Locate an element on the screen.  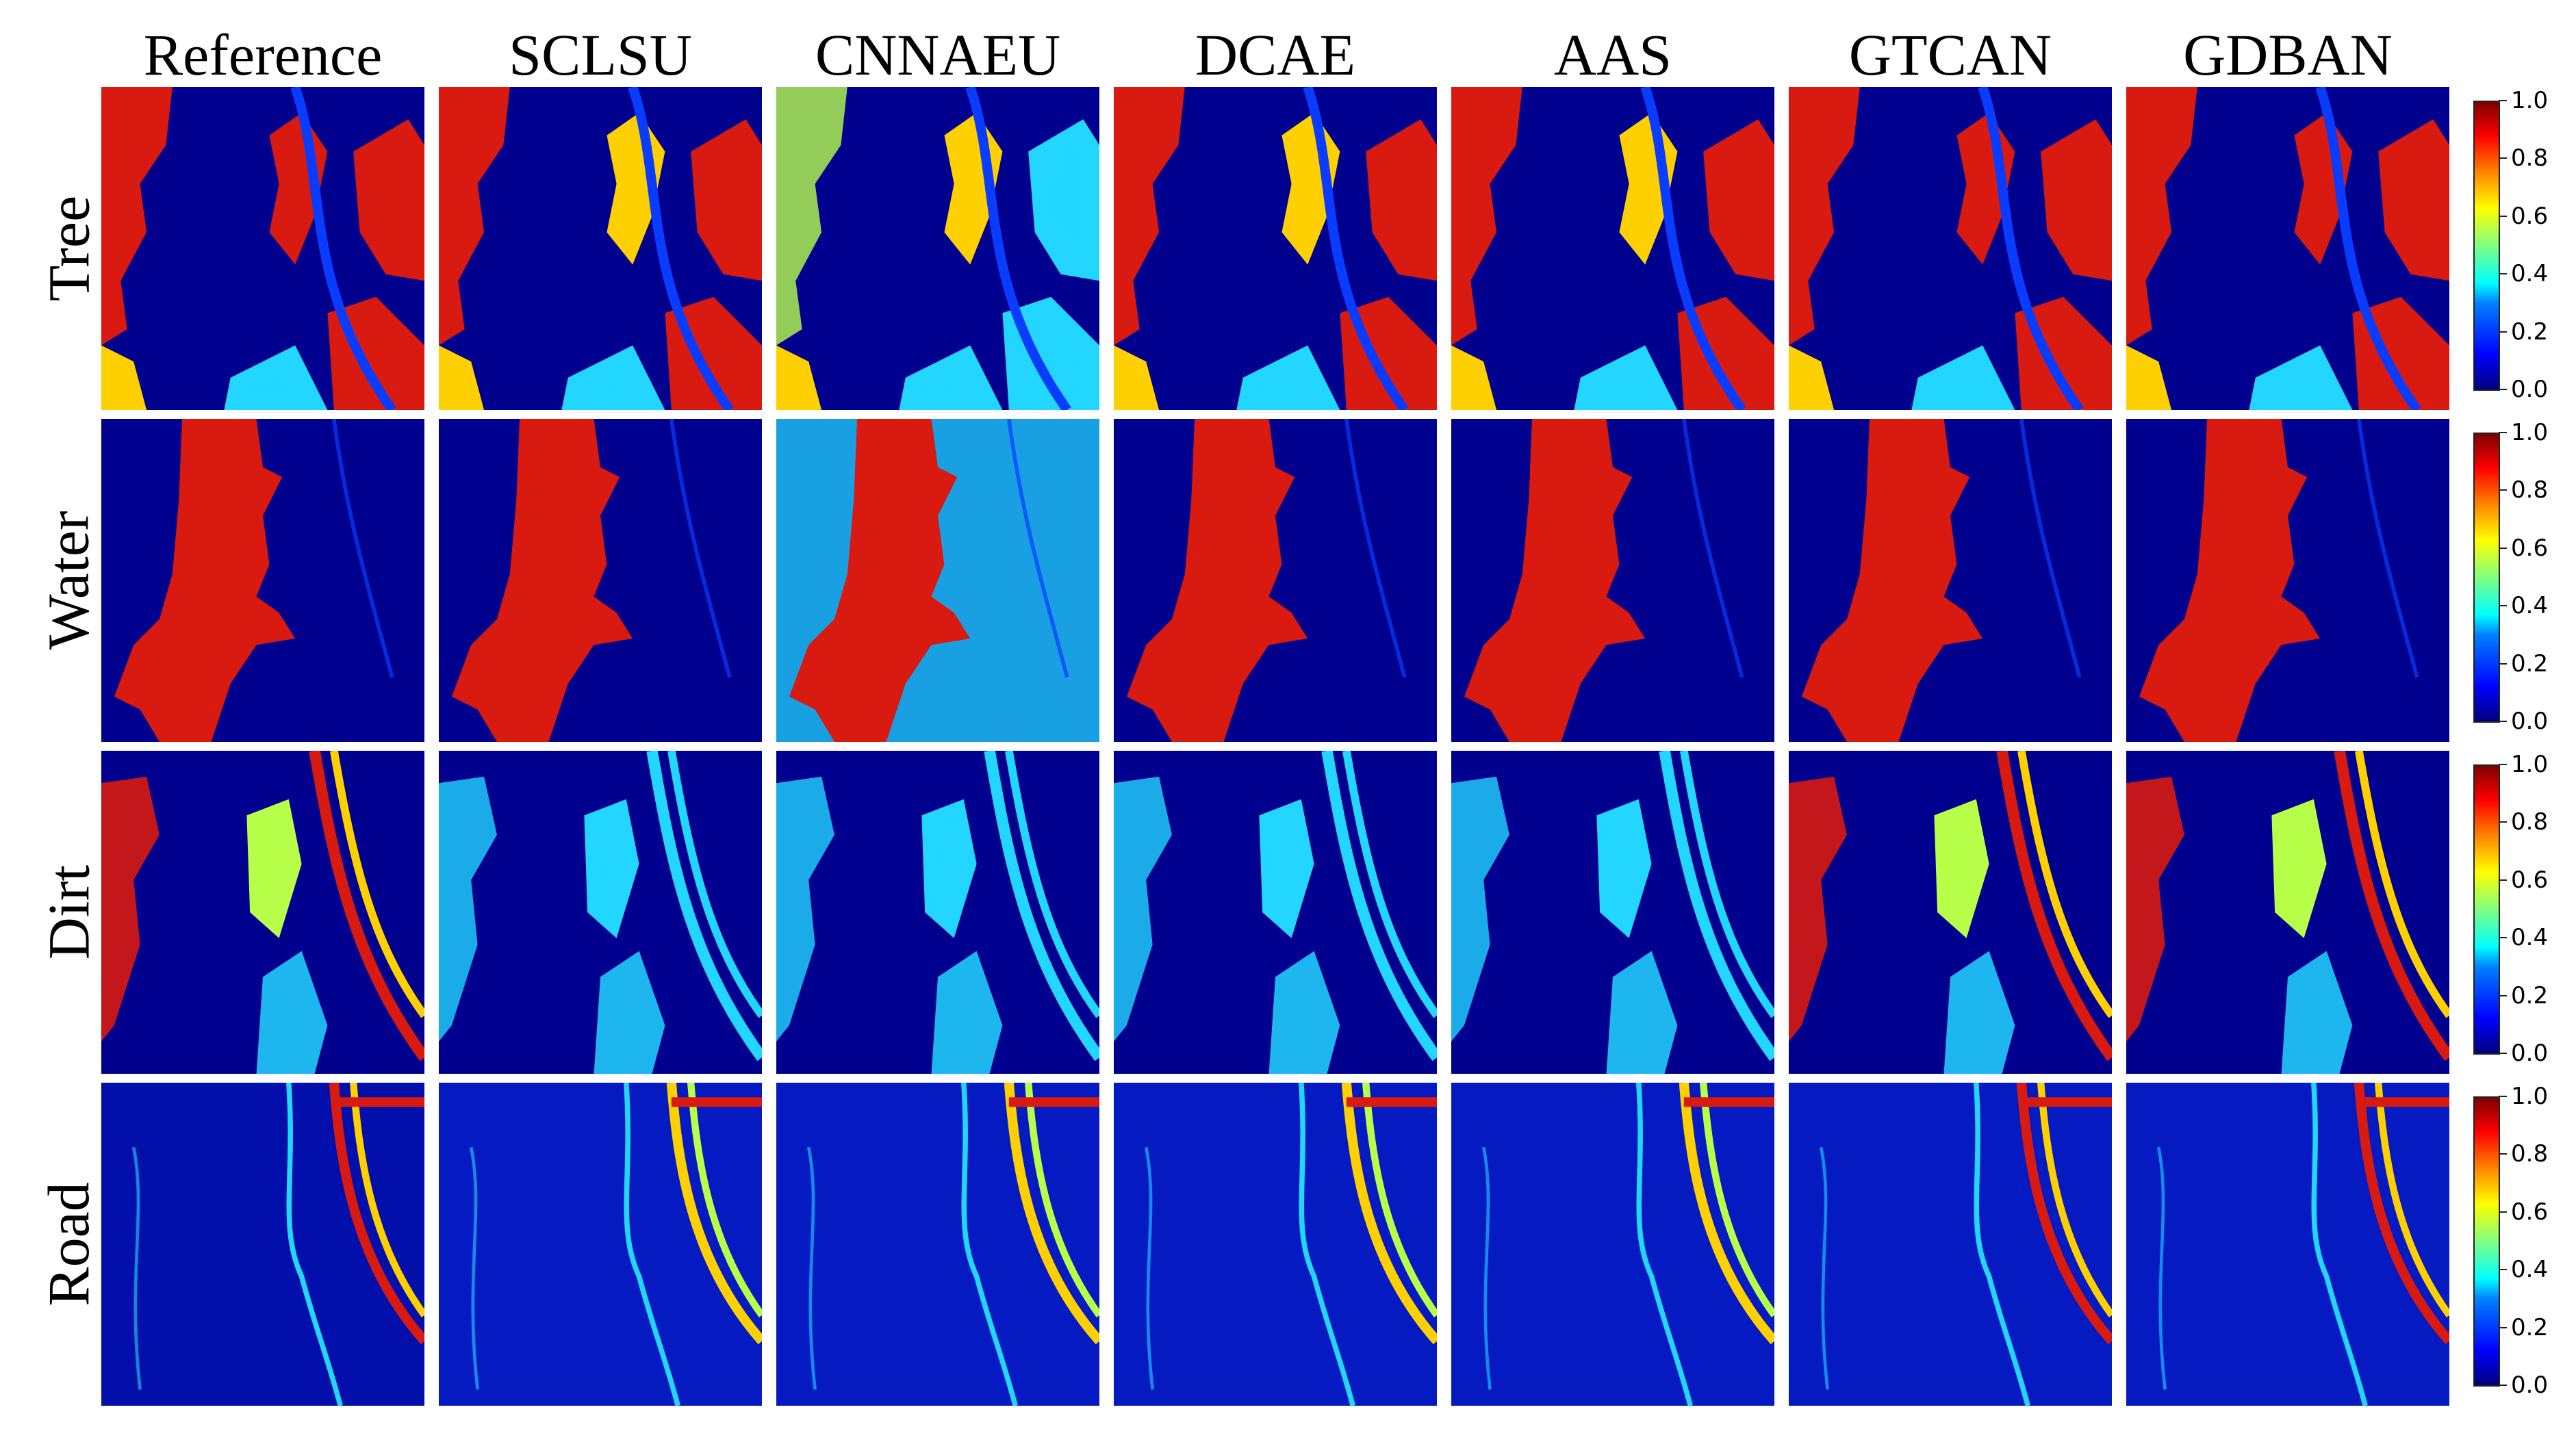
column-title-aas: AAS is located at coordinates (1612, 55).